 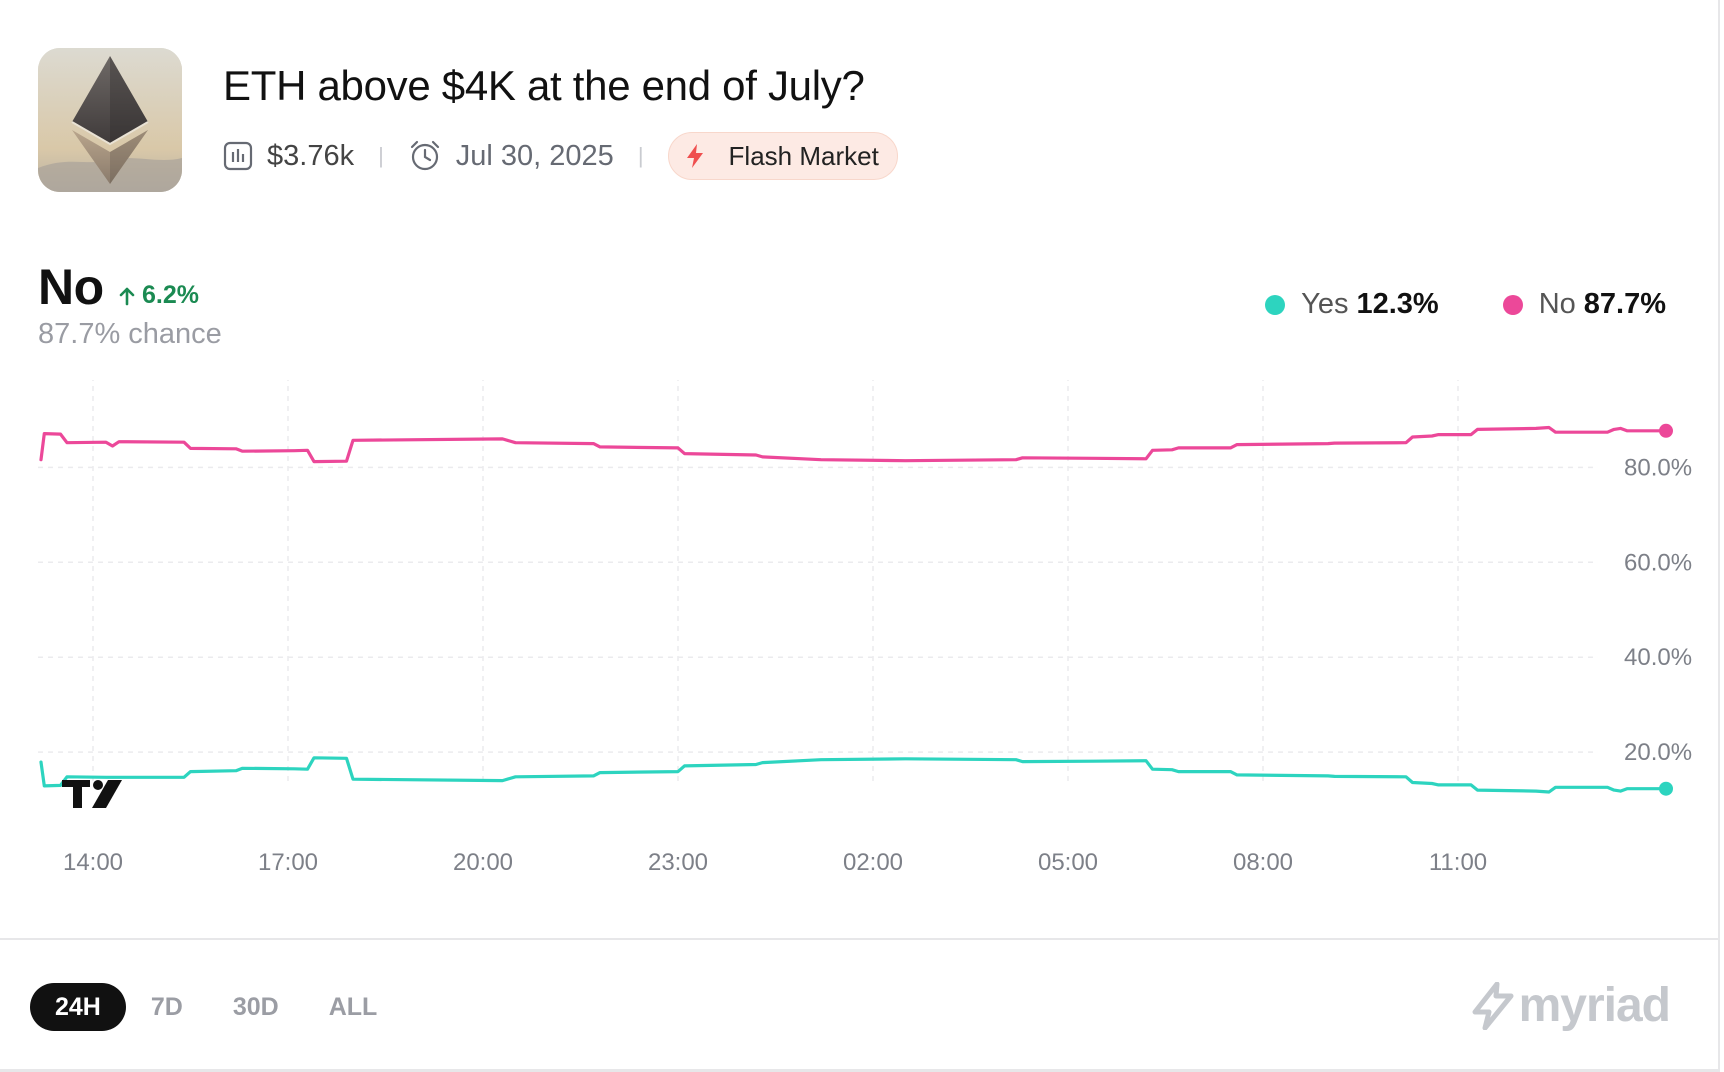 What do you see at coordinates (1263, 862) in the screenshot?
I see `x-tick-label: 08:00` at bounding box center [1263, 862].